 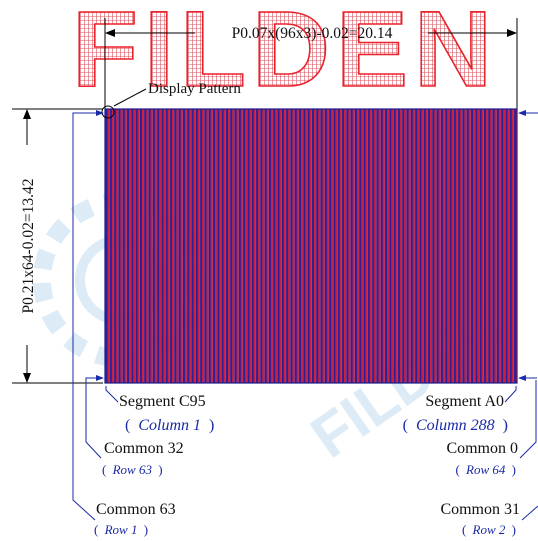 I want to click on segment-c95-label: Segment C95, so click(x=162, y=401).